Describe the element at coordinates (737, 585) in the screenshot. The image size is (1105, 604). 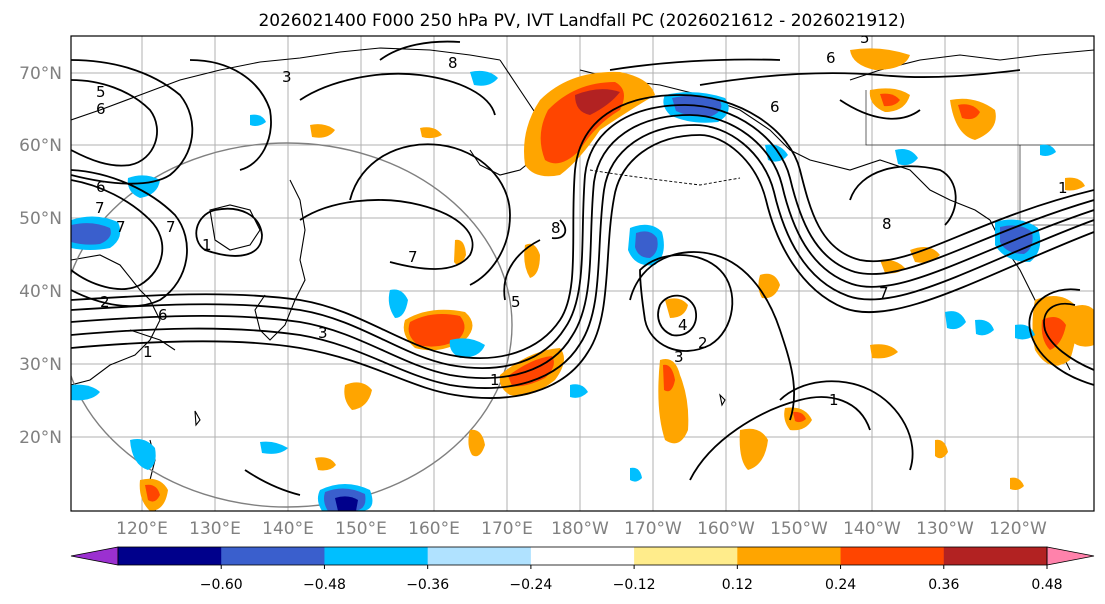
I see `colorbar-tick-label: 0.12` at that location.